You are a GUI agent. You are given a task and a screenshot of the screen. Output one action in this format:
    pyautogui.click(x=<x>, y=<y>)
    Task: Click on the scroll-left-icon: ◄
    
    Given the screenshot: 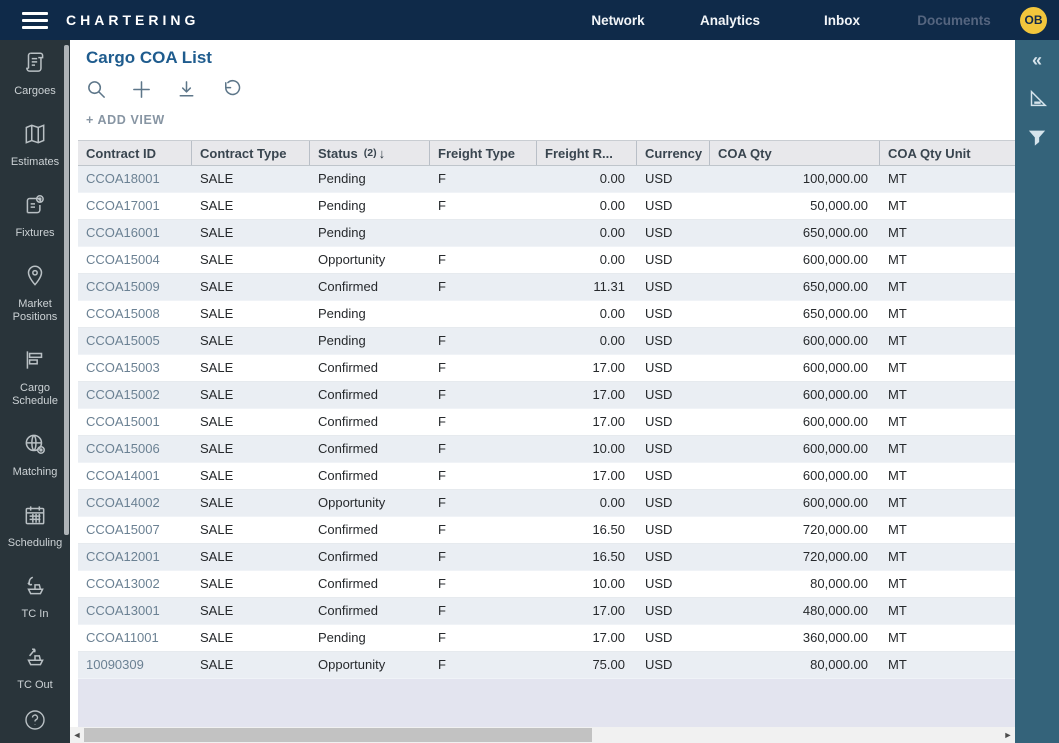 What is the action you would take?
    pyautogui.click(x=77, y=735)
    